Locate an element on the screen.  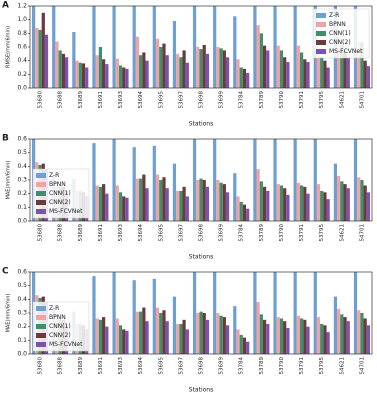
x-tick-label: 53691 is located at coordinates (101, 100).